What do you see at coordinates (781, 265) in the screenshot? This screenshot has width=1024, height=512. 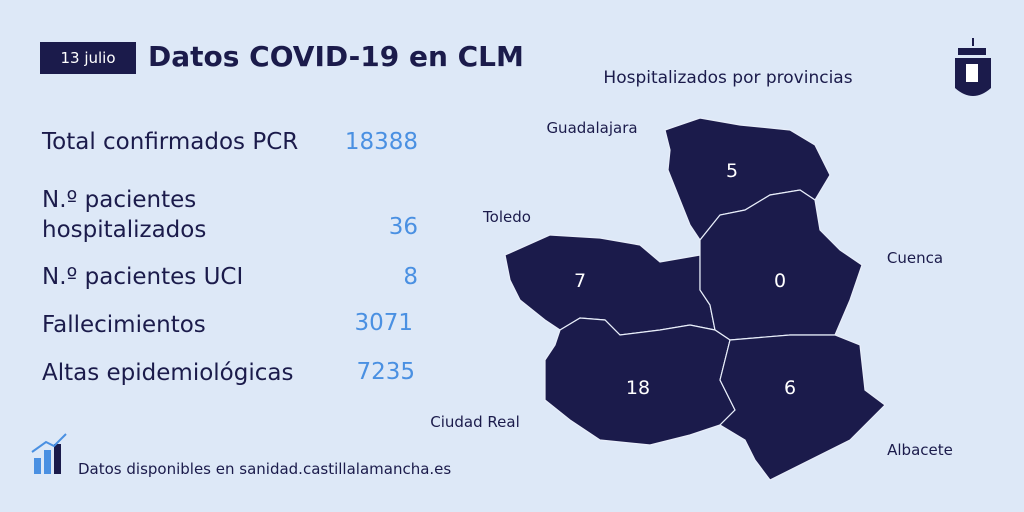 I see `province-cuenca` at bounding box center [781, 265].